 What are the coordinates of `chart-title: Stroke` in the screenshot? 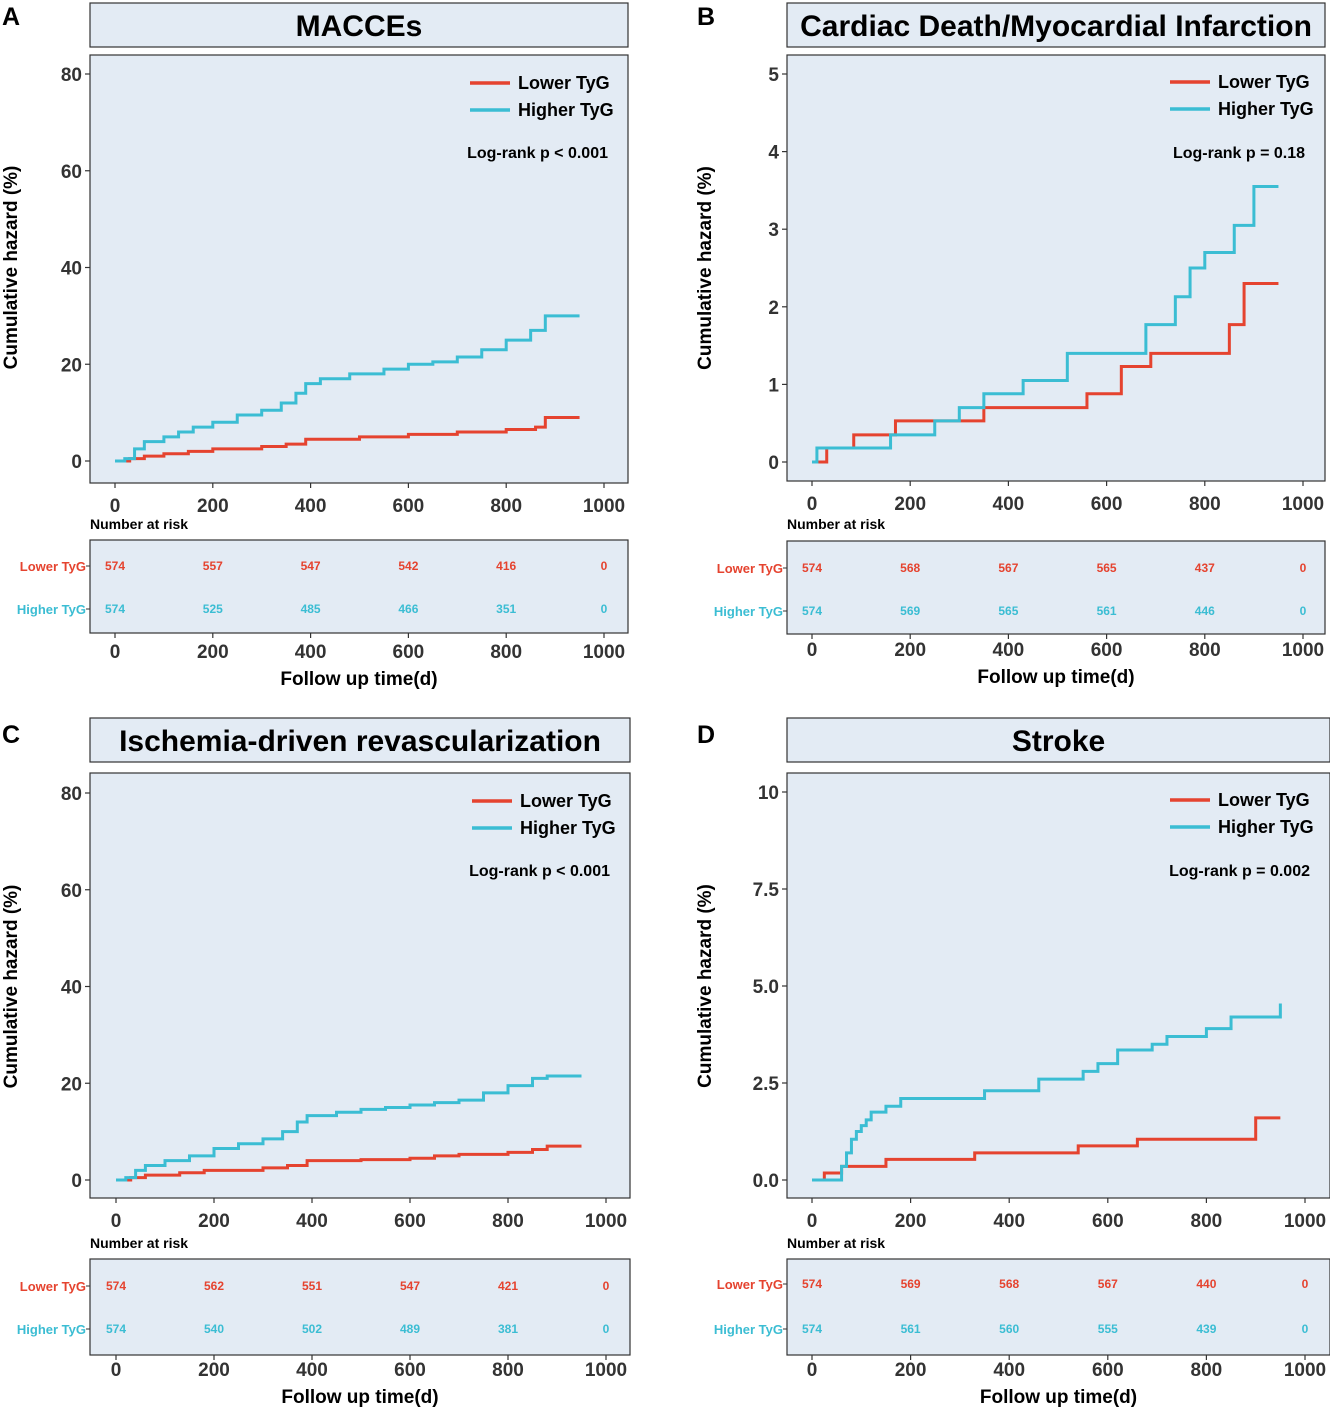 It's located at (1058, 741).